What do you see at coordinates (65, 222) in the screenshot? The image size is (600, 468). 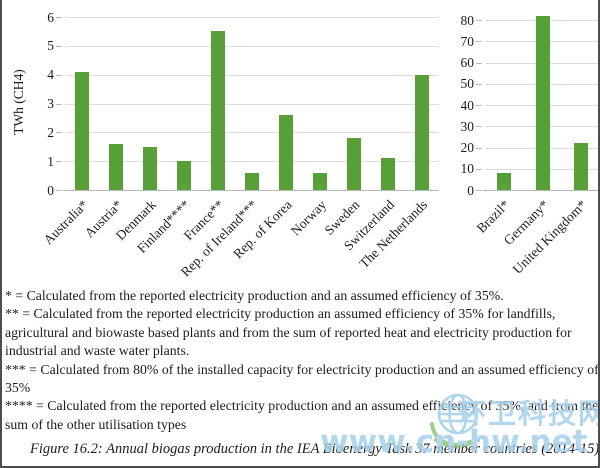 I see `x-axis-label-australia: Australia*` at bounding box center [65, 222].